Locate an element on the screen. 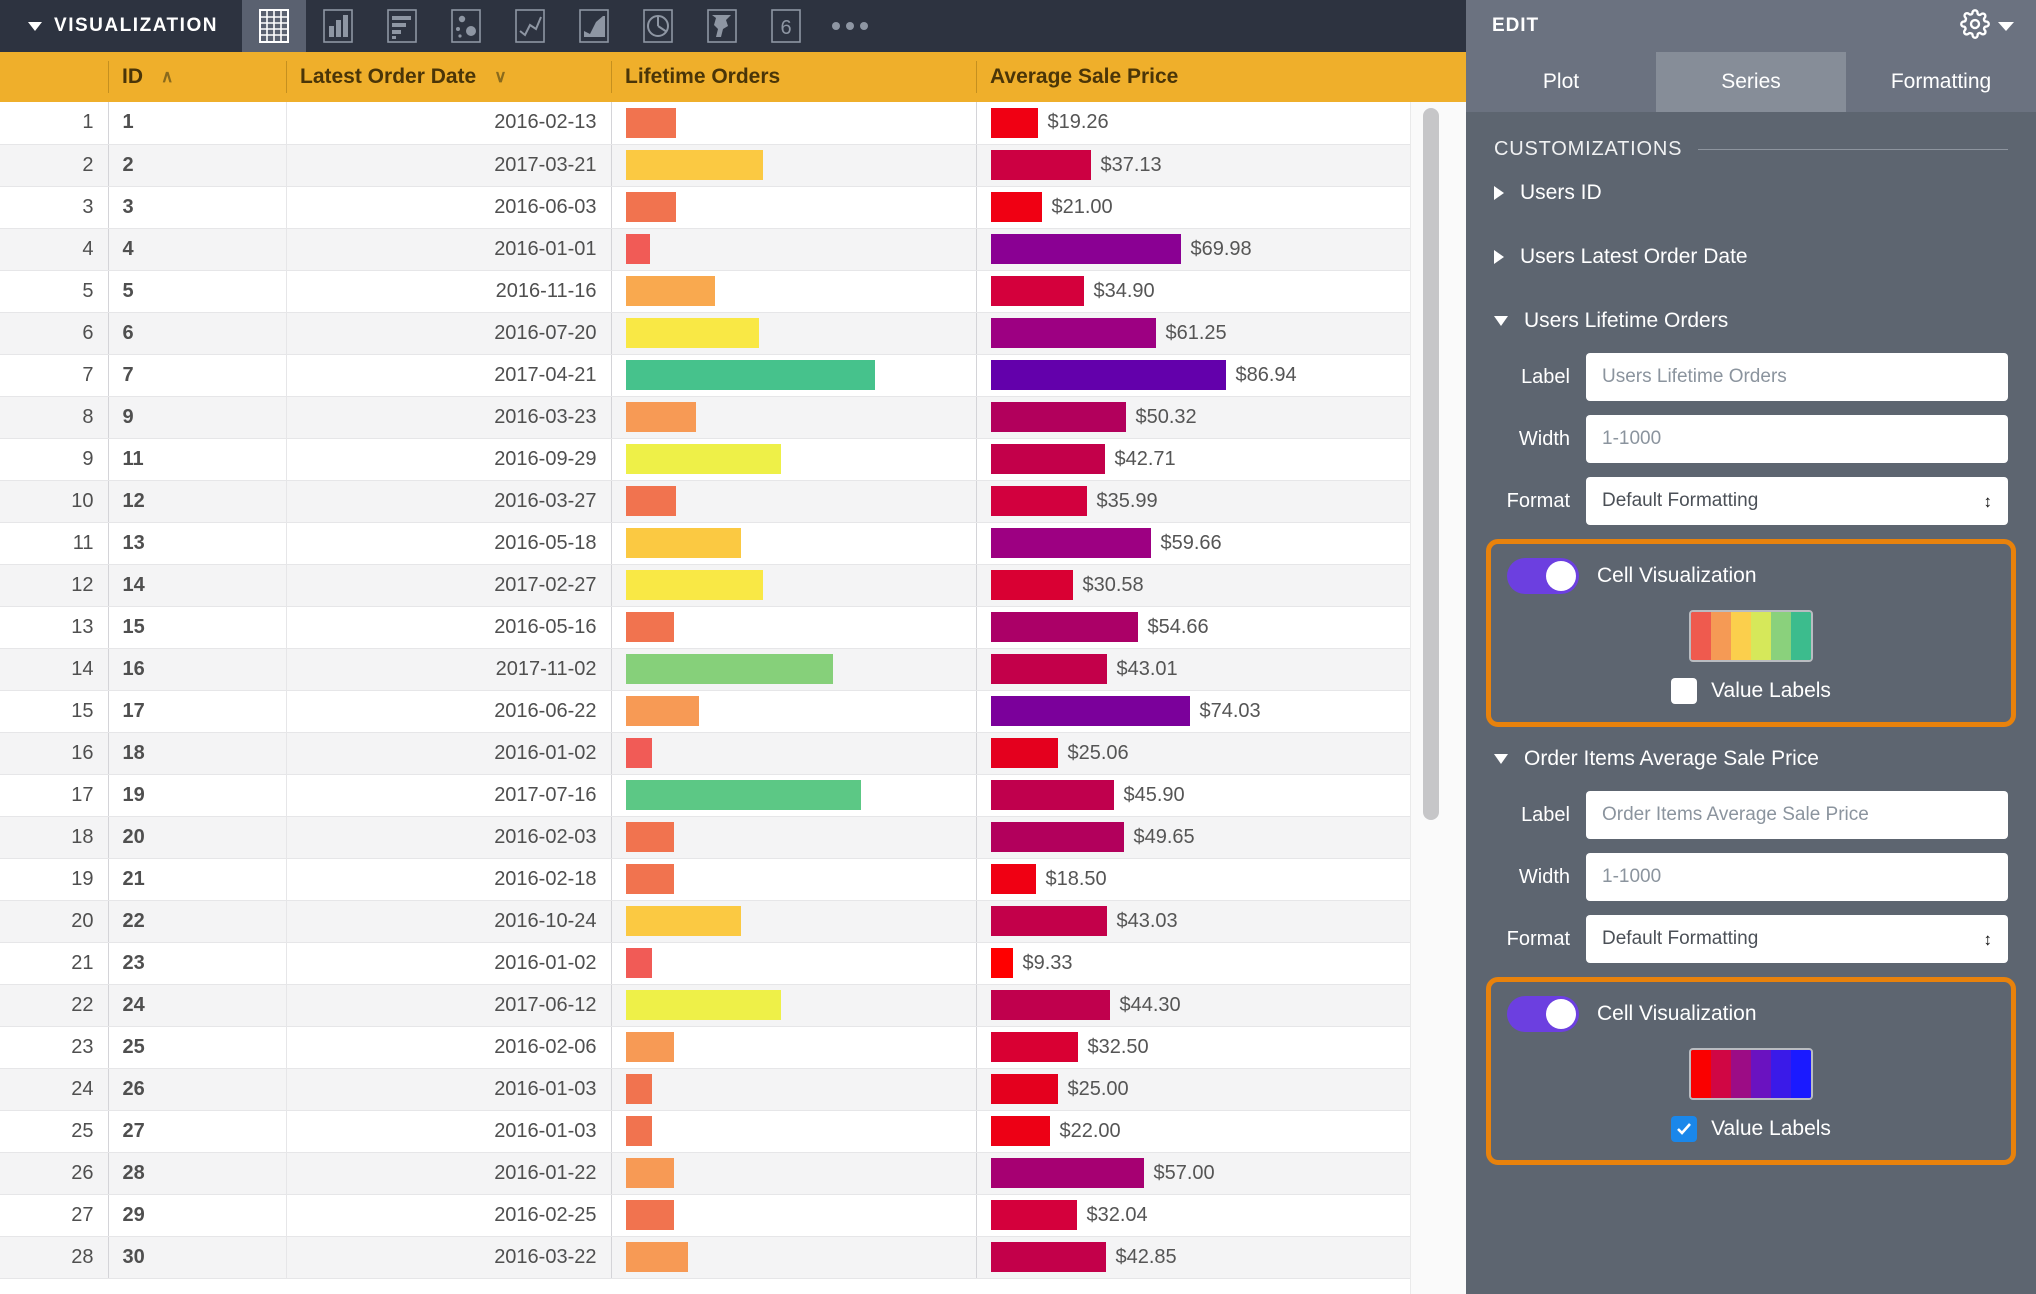  area-chart-icon is located at coordinates (594, 26).